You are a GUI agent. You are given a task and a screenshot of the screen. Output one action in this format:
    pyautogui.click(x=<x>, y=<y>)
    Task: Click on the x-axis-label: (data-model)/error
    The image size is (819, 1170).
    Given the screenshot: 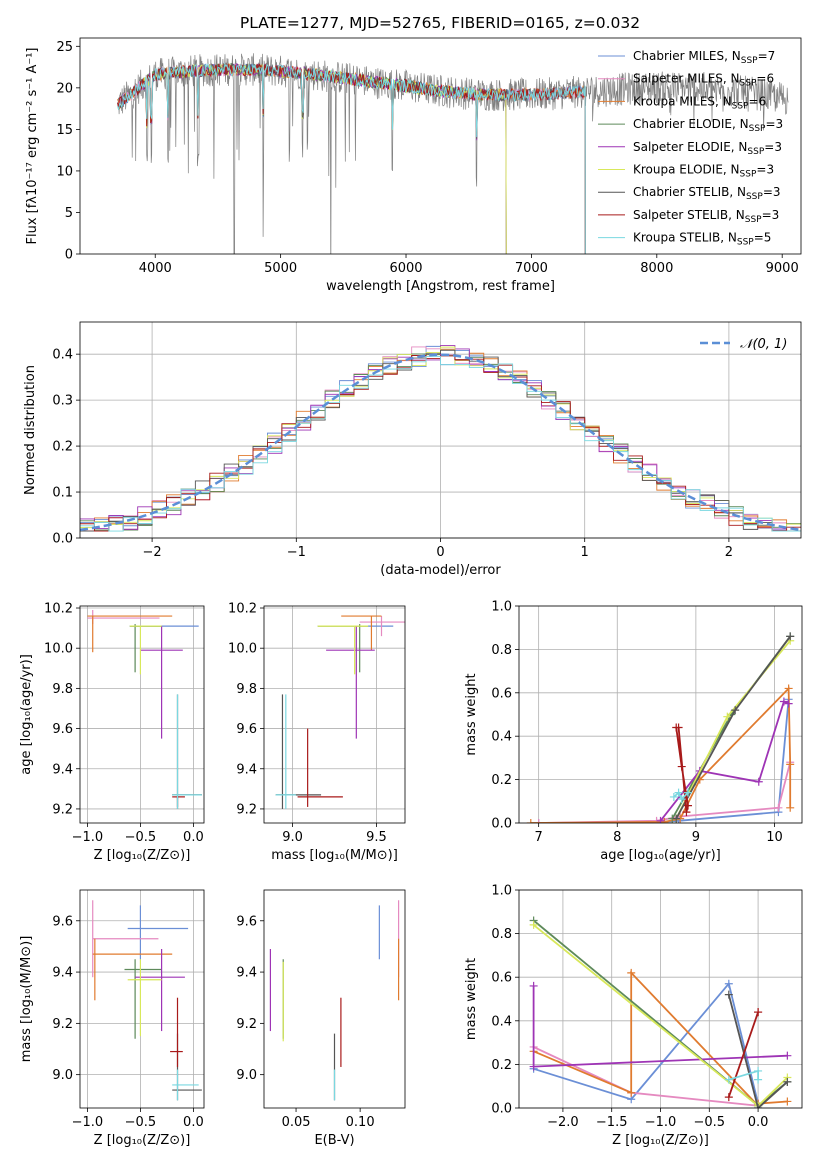 What is the action you would take?
    pyautogui.click(x=440, y=570)
    